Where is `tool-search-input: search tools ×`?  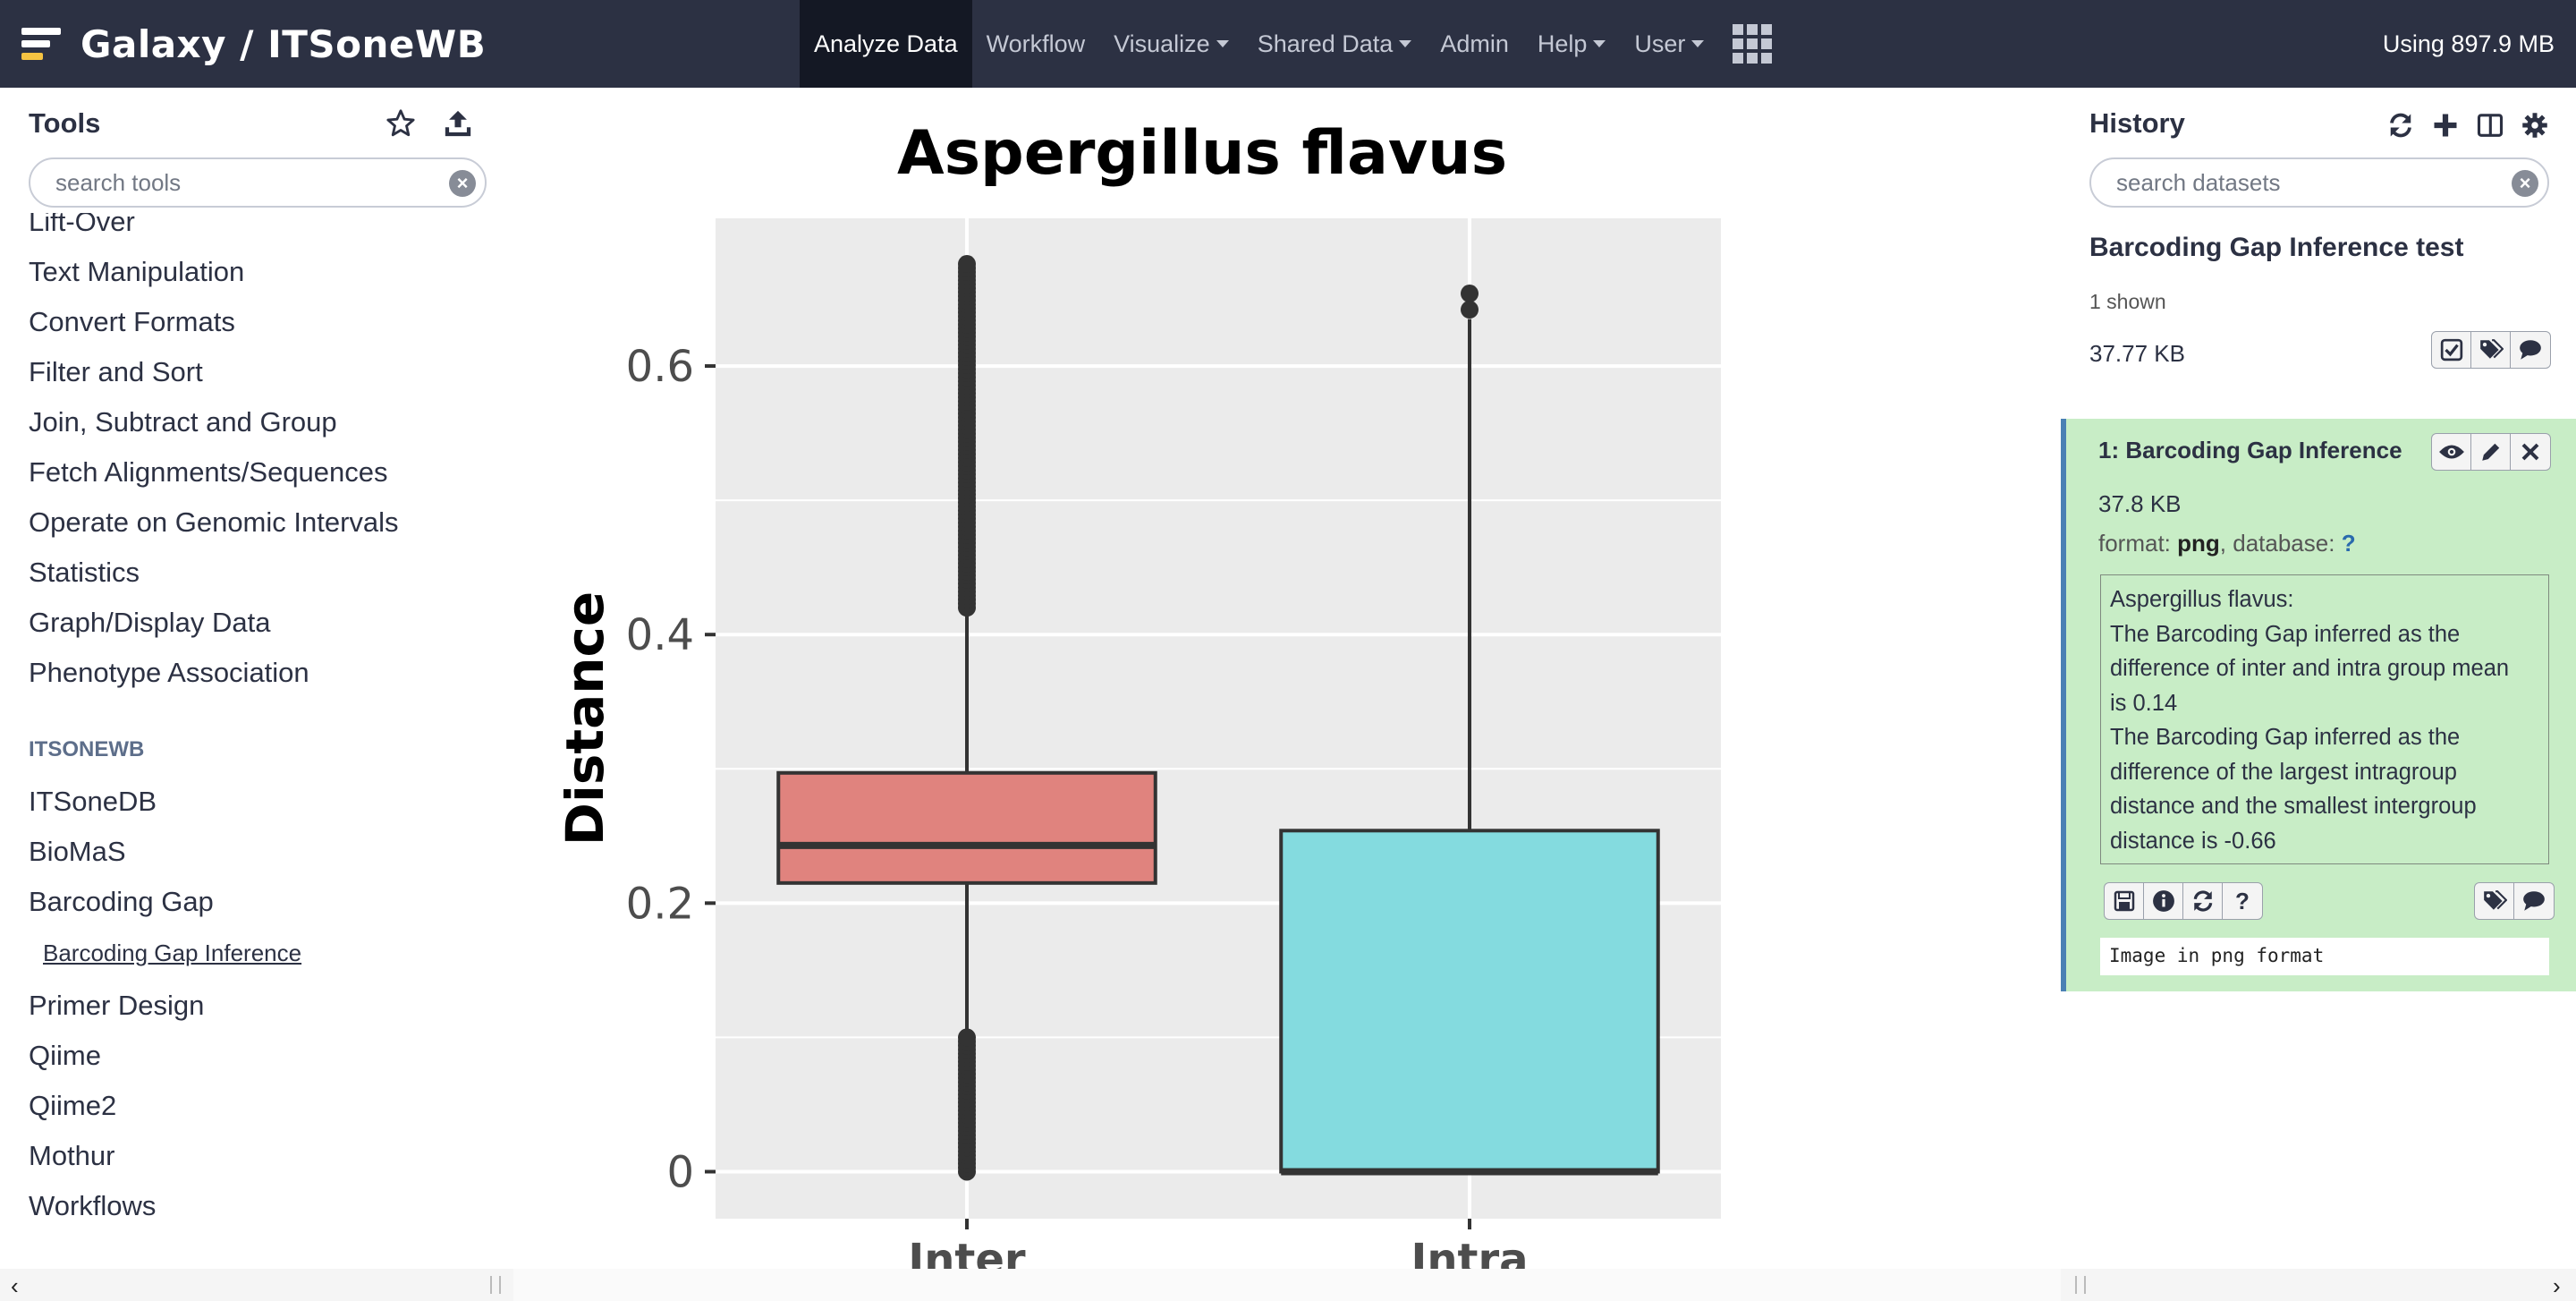 tool-search-input: search tools × is located at coordinates (258, 182).